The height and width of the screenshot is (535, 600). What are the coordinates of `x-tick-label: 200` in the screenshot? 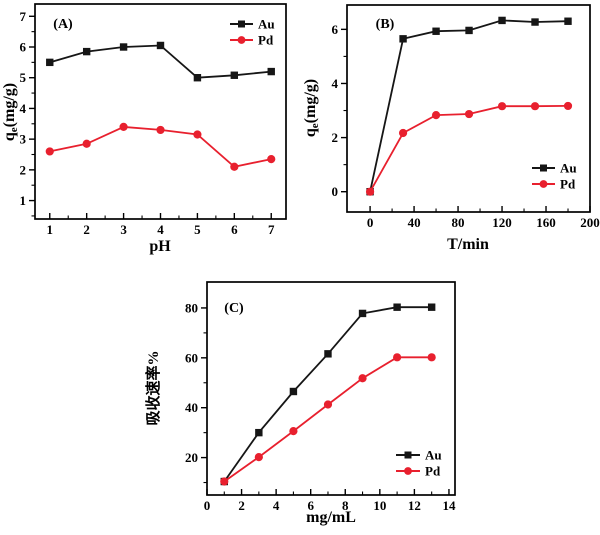 It's located at (590, 222).